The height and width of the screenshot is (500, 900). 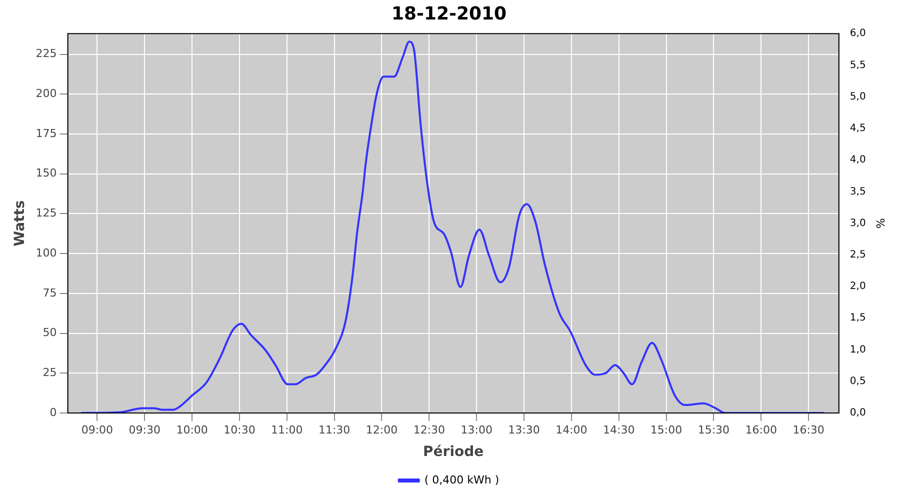 What do you see at coordinates (858, 350) in the screenshot?
I see `y2-tick-label: 1,0` at bounding box center [858, 350].